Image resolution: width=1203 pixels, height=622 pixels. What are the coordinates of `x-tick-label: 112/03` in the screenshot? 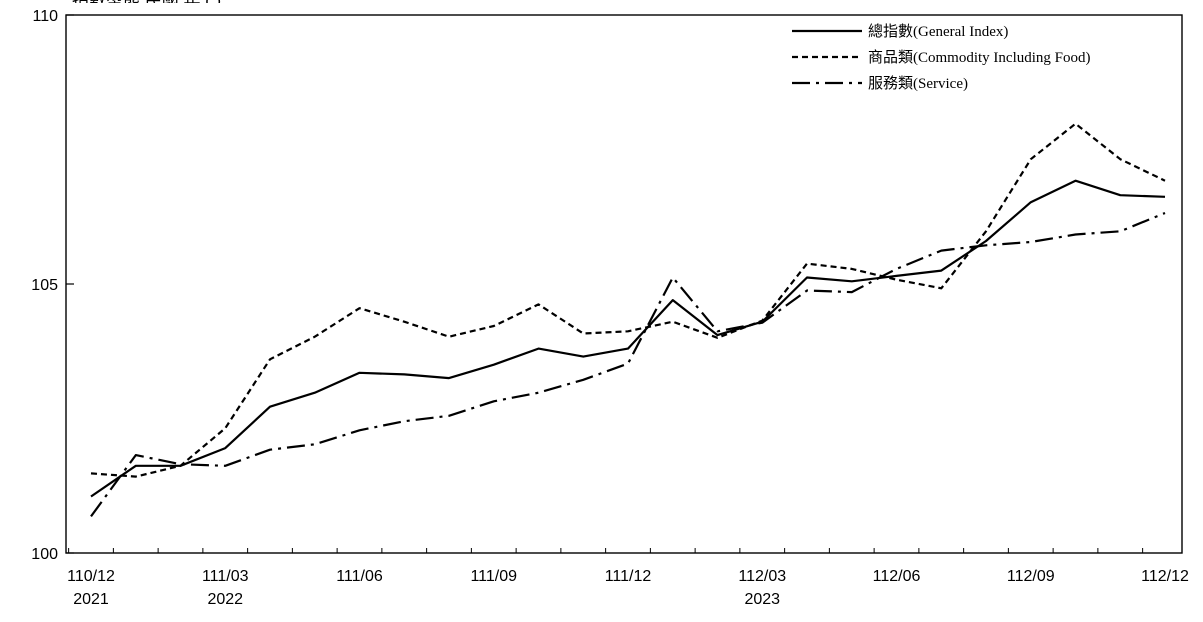 It's located at (762, 576).